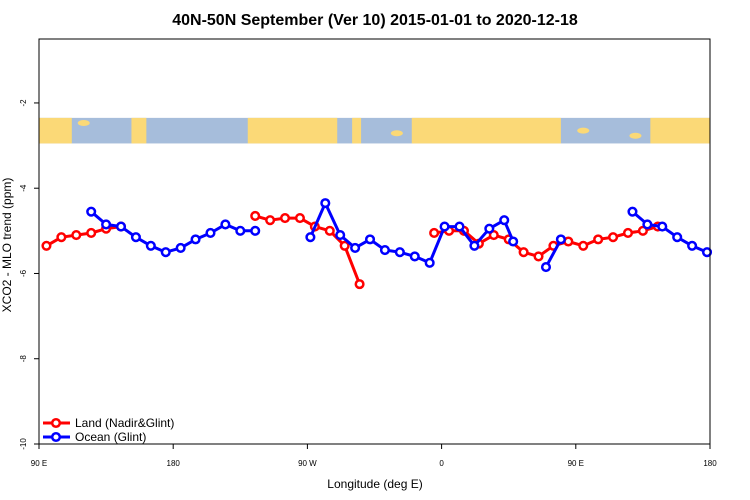  I want to click on map-ocean, so click(374, 130).